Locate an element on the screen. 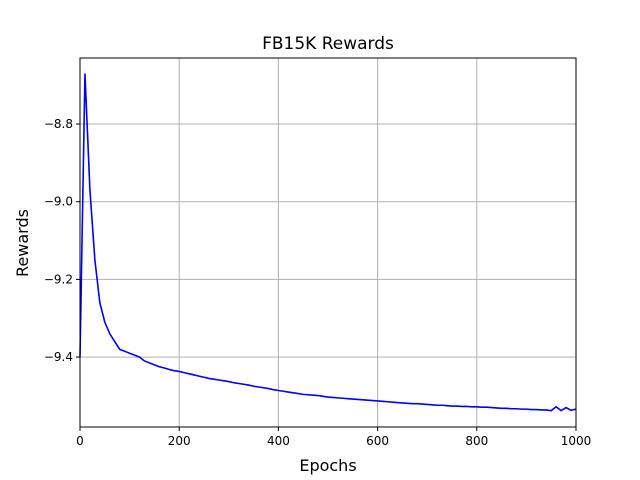 Image resolution: width=640 pixels, height=480 pixels. x-tick-label: 0 is located at coordinates (80, 441).